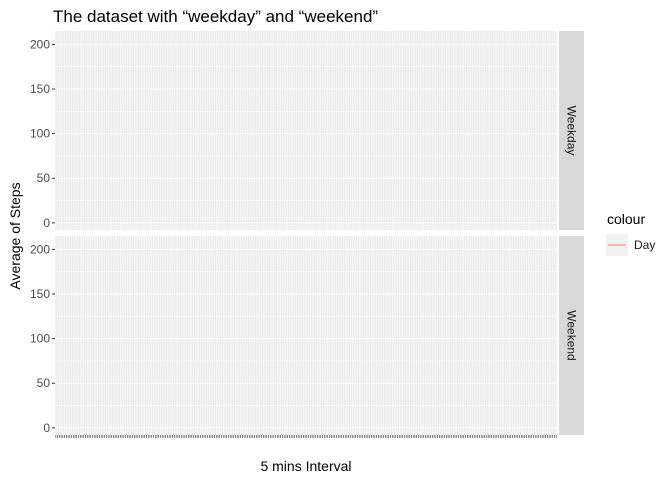 Image resolution: width=672 pixels, height=480 pixels. I want to click on strip-label: Weekend, so click(572, 335).